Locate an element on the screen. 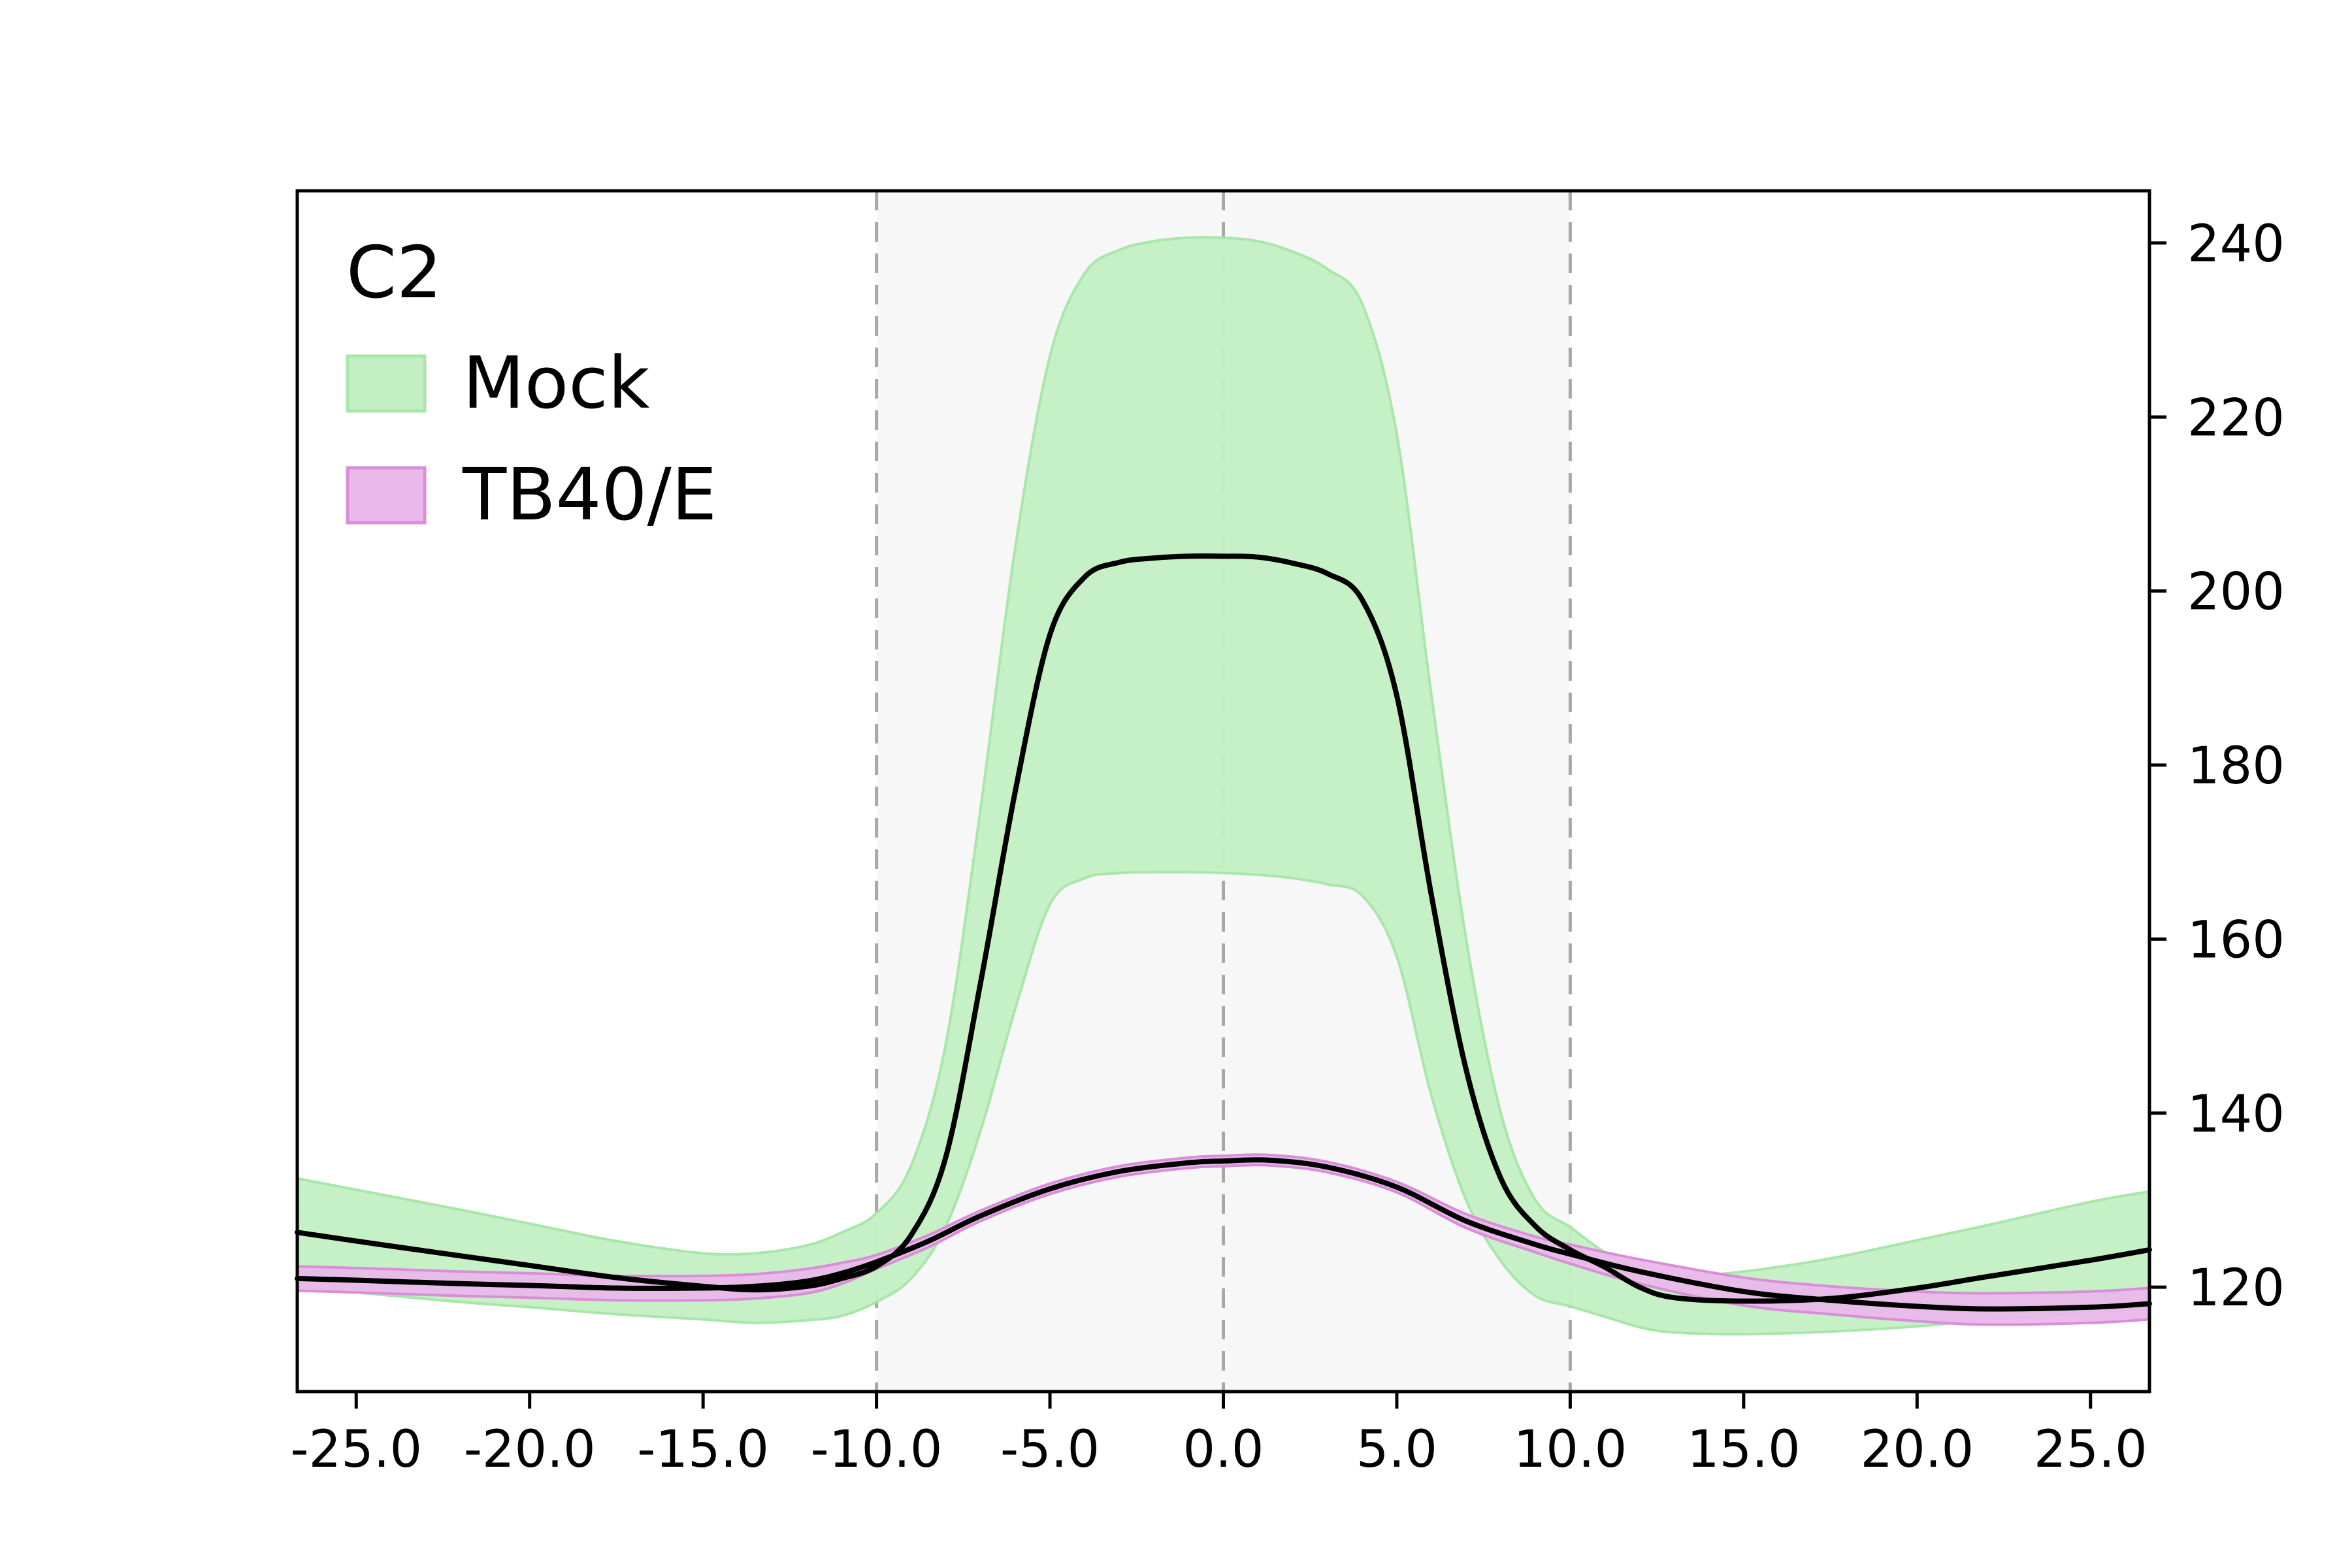 The image size is (2352, 1568). y-tick-label: 200 is located at coordinates (2236, 592).